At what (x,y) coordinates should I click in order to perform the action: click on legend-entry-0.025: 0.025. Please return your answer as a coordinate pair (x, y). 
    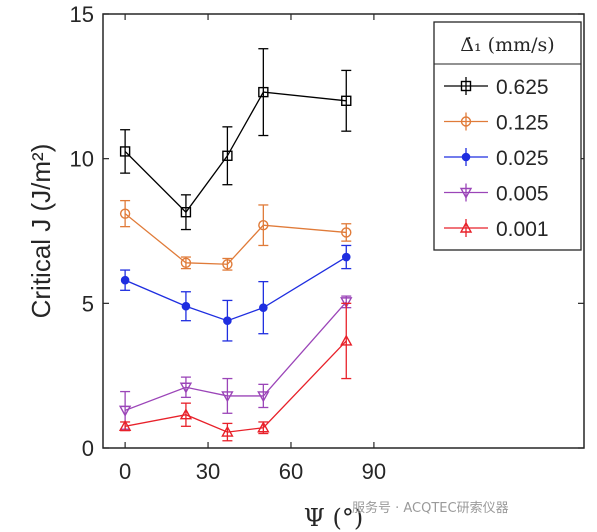
    Looking at the image, I should click on (496, 158).